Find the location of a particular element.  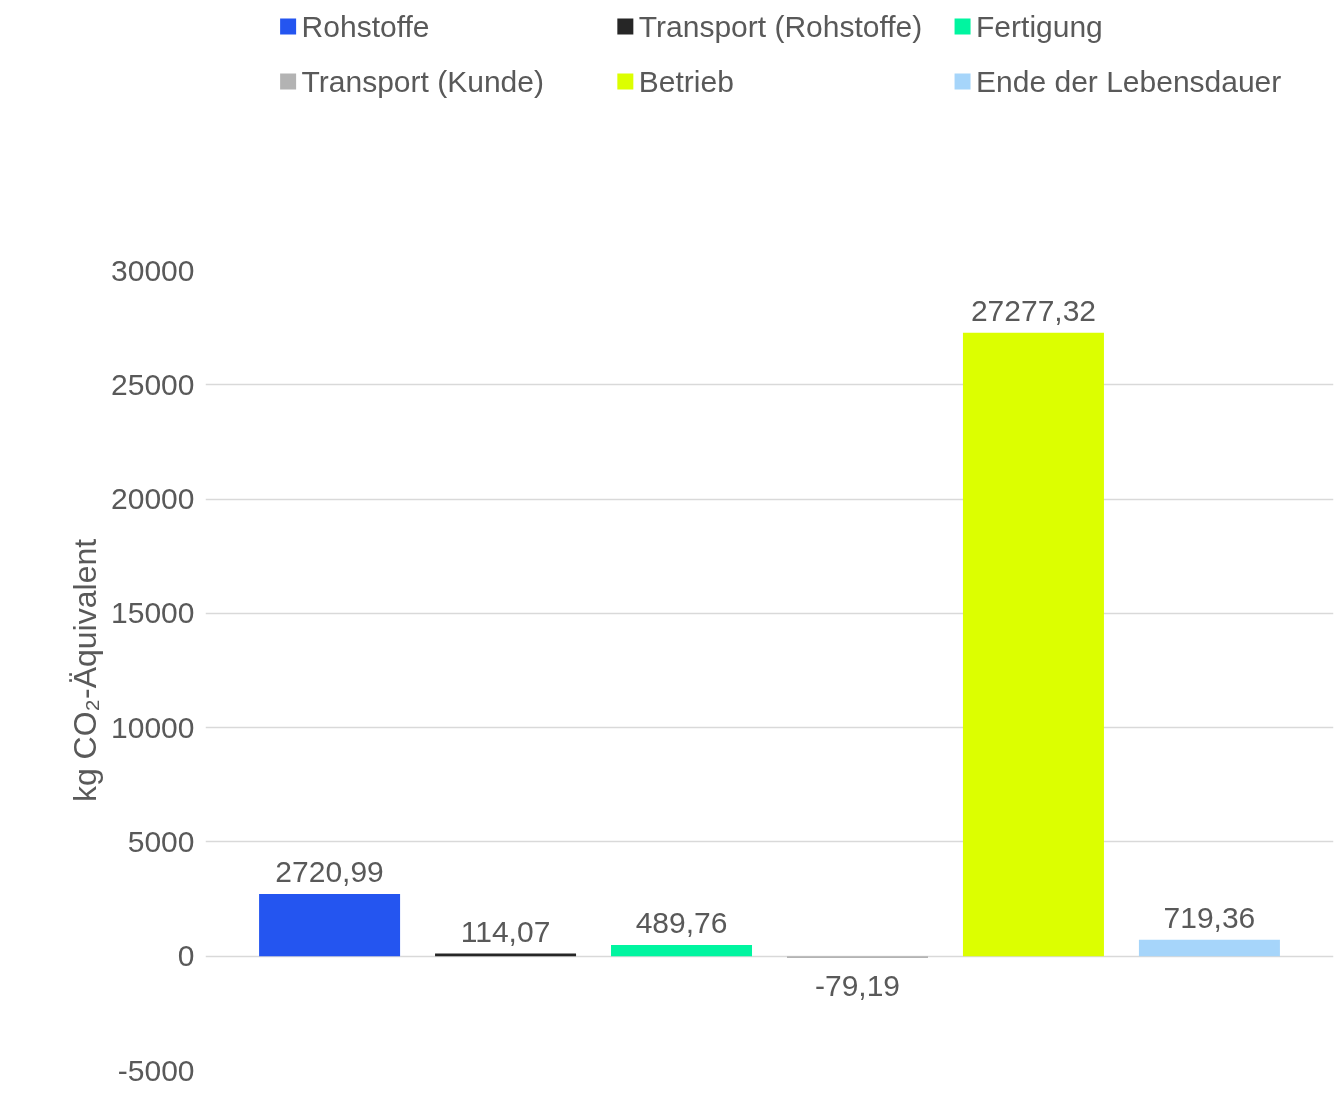

legend-label: Transport (Kunde) is located at coordinates (422, 81).